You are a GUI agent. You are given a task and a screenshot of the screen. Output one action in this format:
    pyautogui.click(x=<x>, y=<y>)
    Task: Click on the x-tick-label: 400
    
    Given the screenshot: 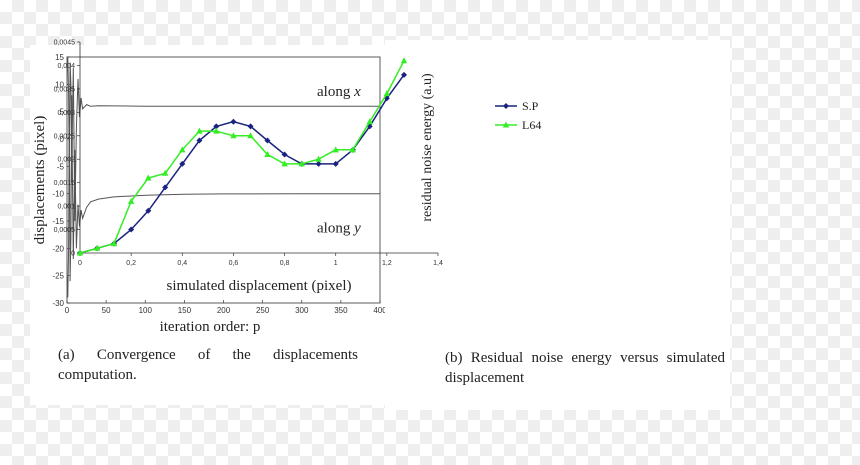 What is the action you would take?
    pyautogui.click(x=380, y=310)
    